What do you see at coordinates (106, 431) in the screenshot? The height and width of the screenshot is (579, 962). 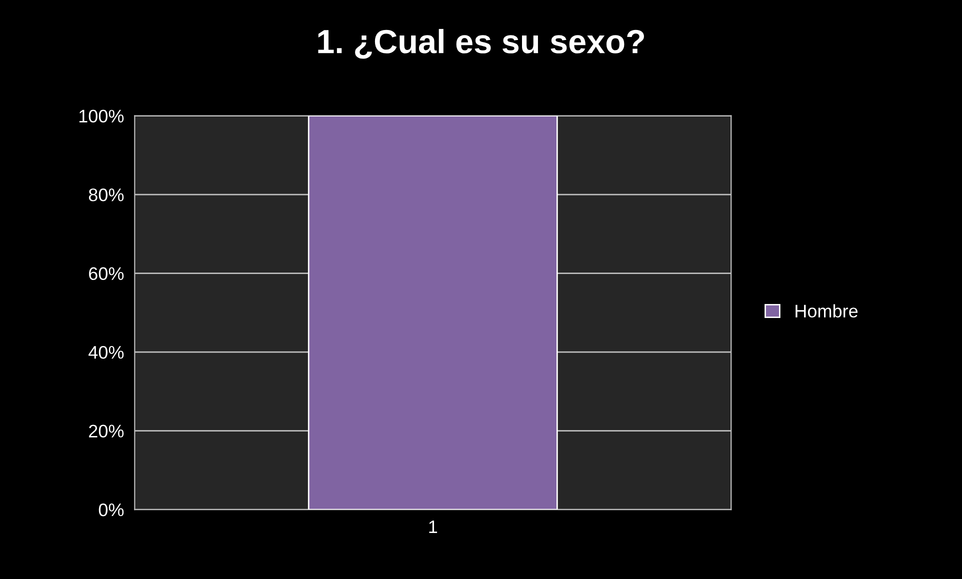 I see `y-tick-label: 20%` at bounding box center [106, 431].